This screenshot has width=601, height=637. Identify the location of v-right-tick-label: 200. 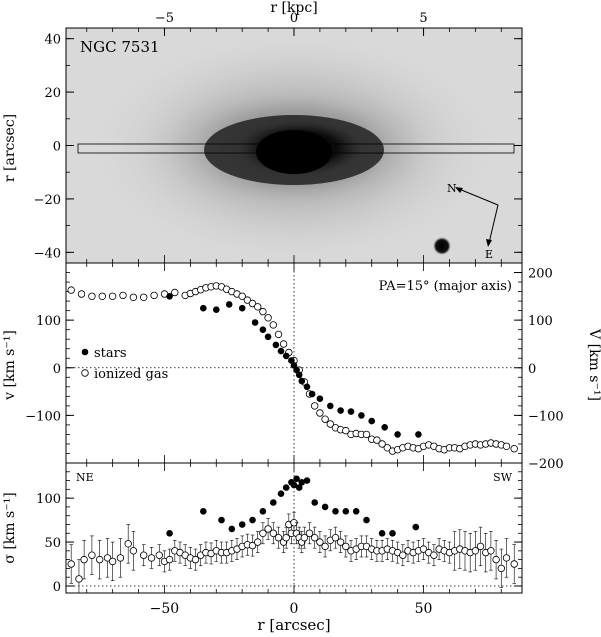
(540, 274).